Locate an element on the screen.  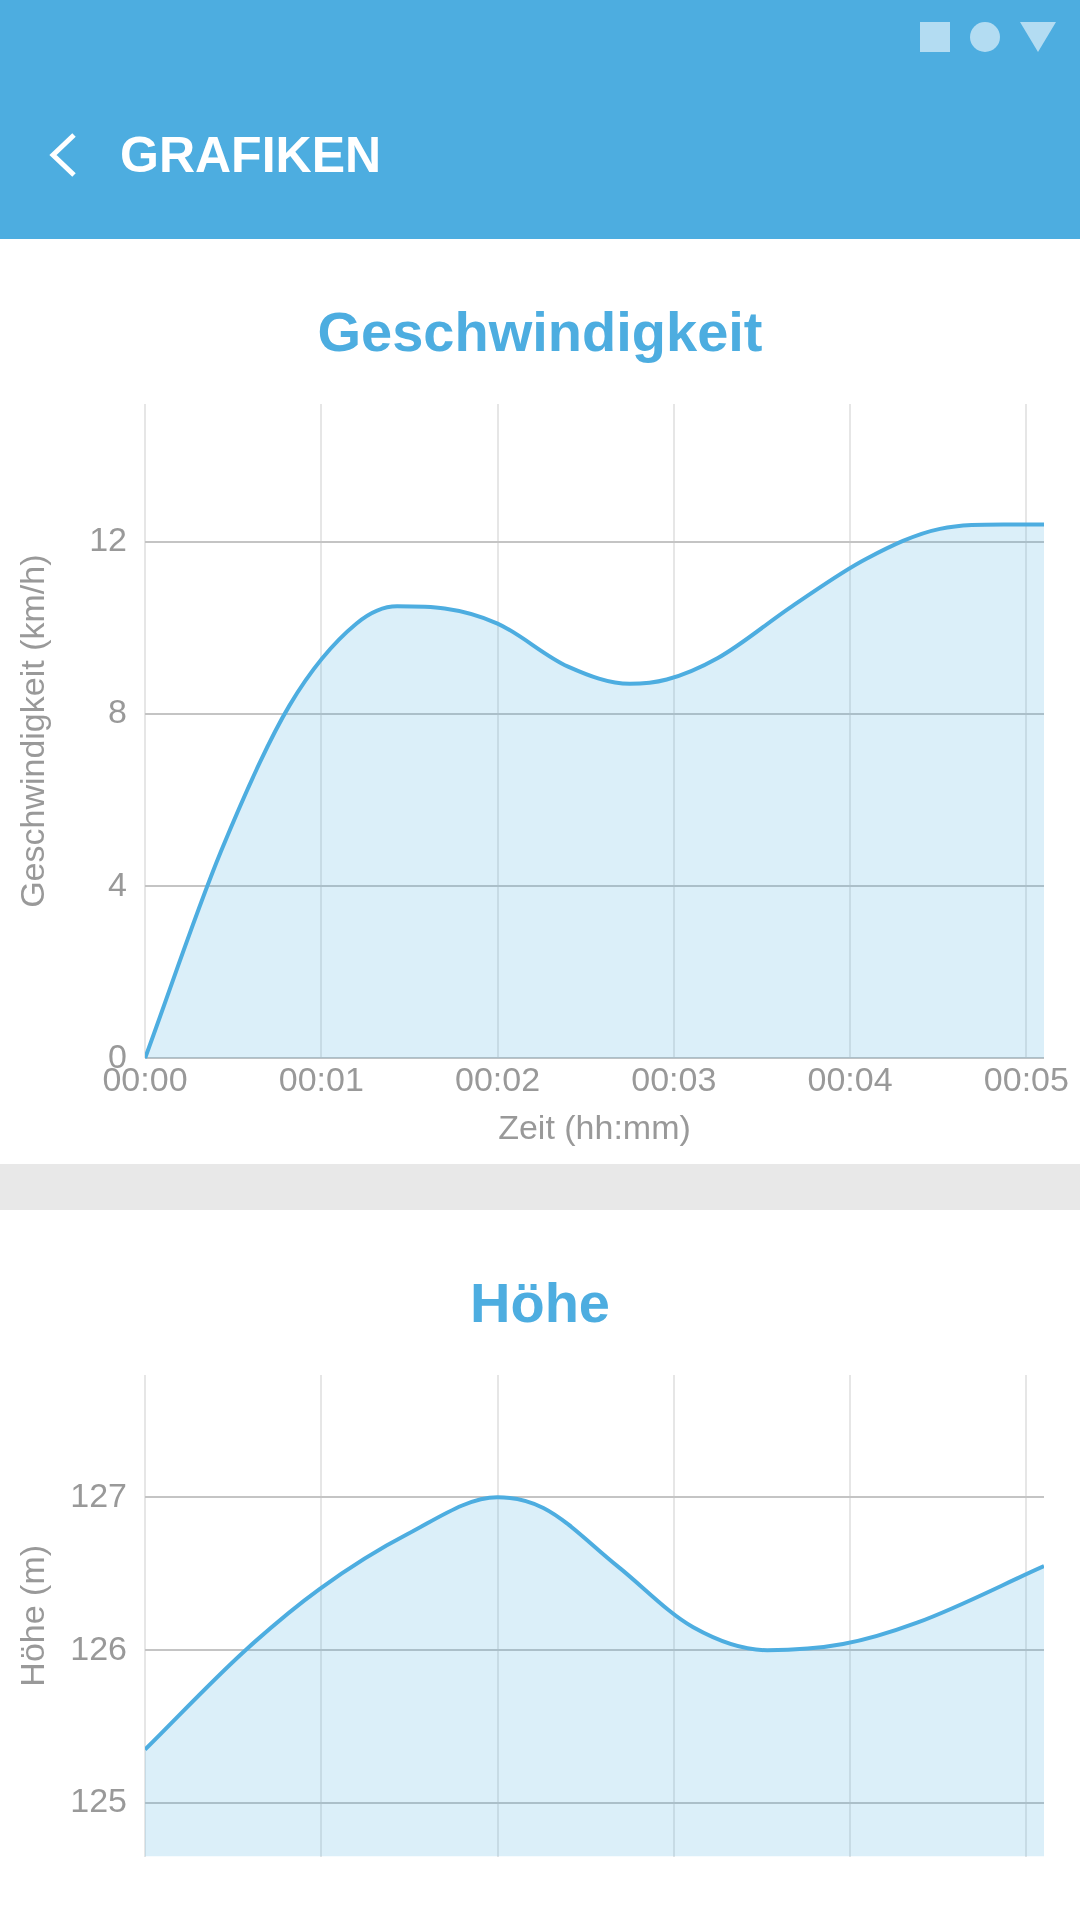
y-tick-label: 12 is located at coordinates (108, 539).